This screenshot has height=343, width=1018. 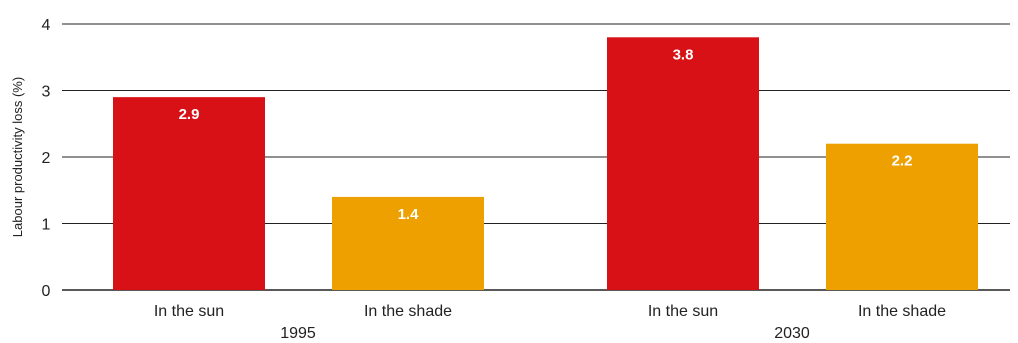 I want to click on bar-value-label: 3.8, so click(x=683, y=54).